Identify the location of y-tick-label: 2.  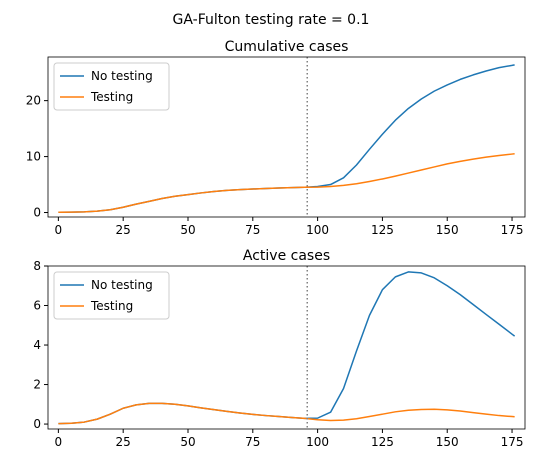
(37, 385).